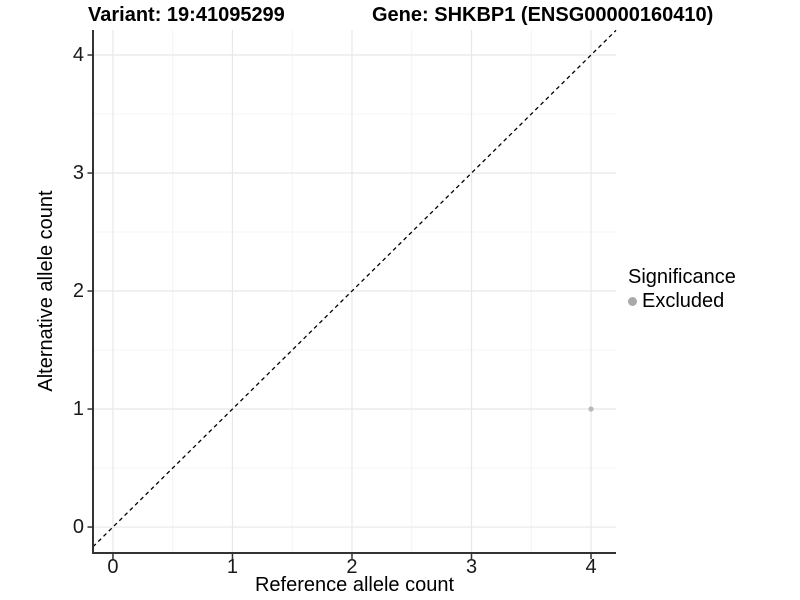 The width and height of the screenshot is (800, 600). What do you see at coordinates (232, 567) in the screenshot?
I see `x-tick-label: 1` at bounding box center [232, 567].